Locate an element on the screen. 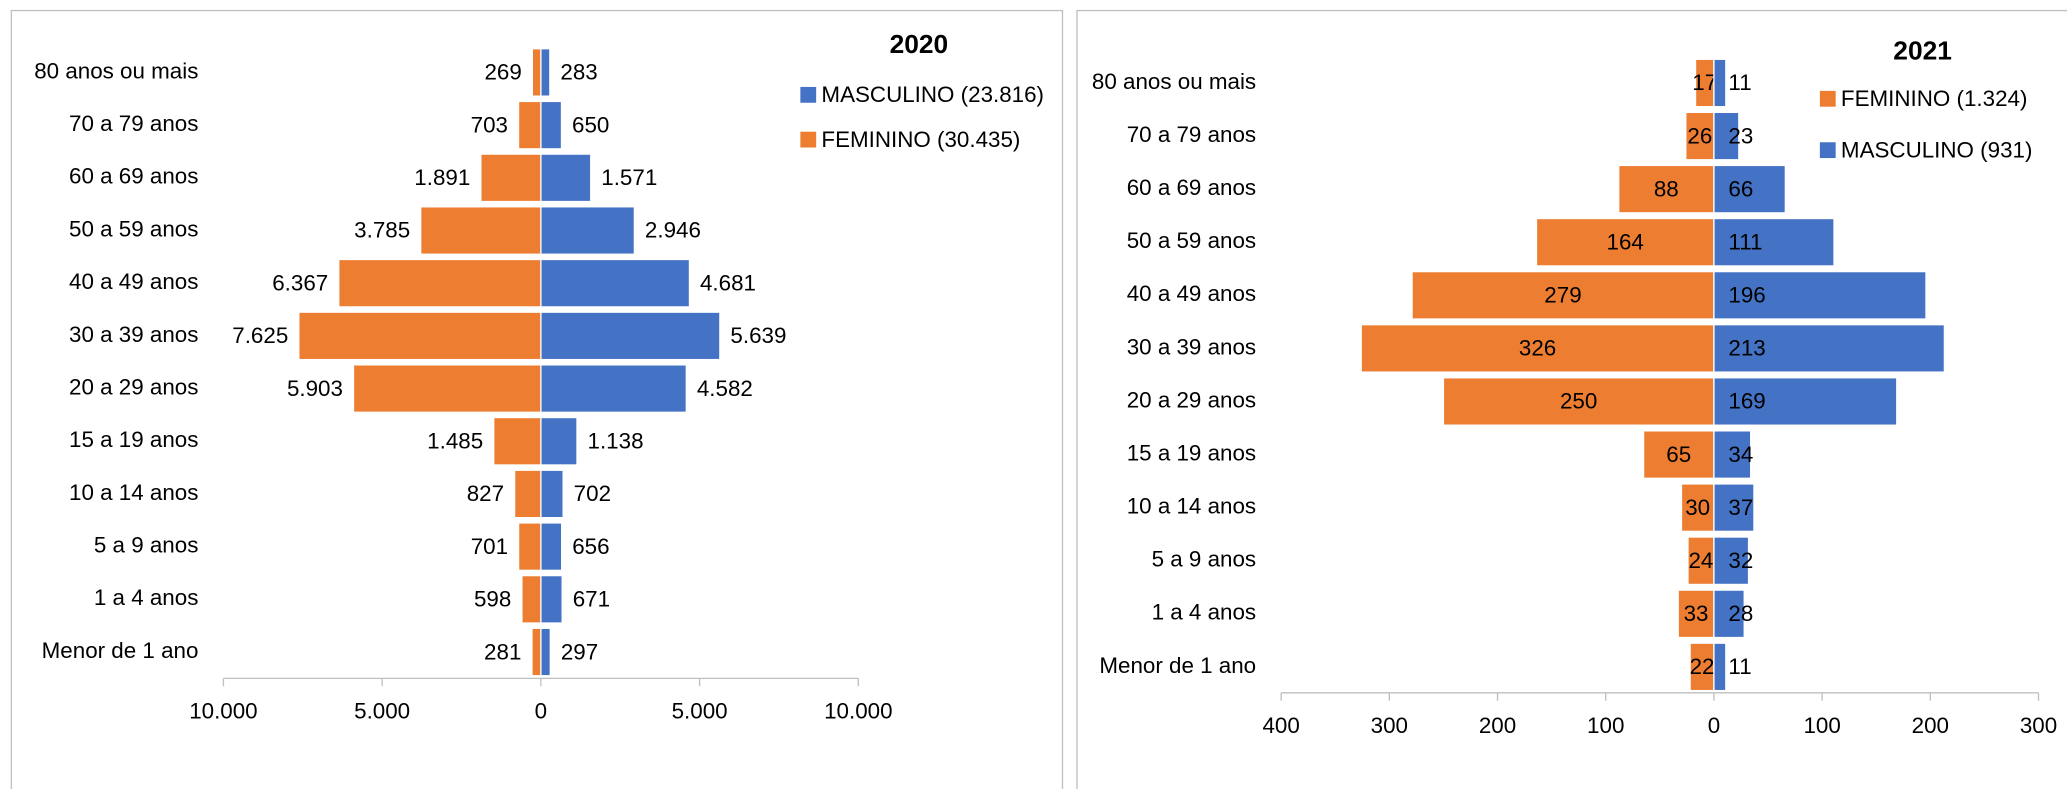  value-label: 3.785 is located at coordinates (382, 230).